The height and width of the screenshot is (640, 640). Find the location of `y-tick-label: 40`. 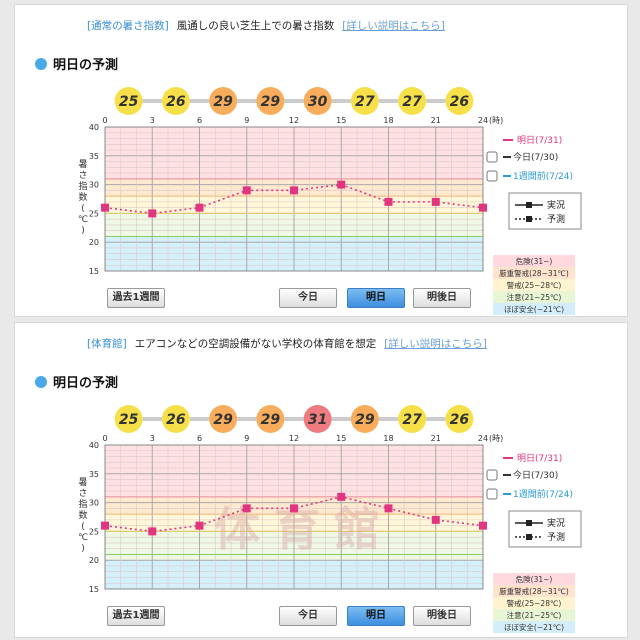

y-tick-label: 40 is located at coordinates (94, 127).